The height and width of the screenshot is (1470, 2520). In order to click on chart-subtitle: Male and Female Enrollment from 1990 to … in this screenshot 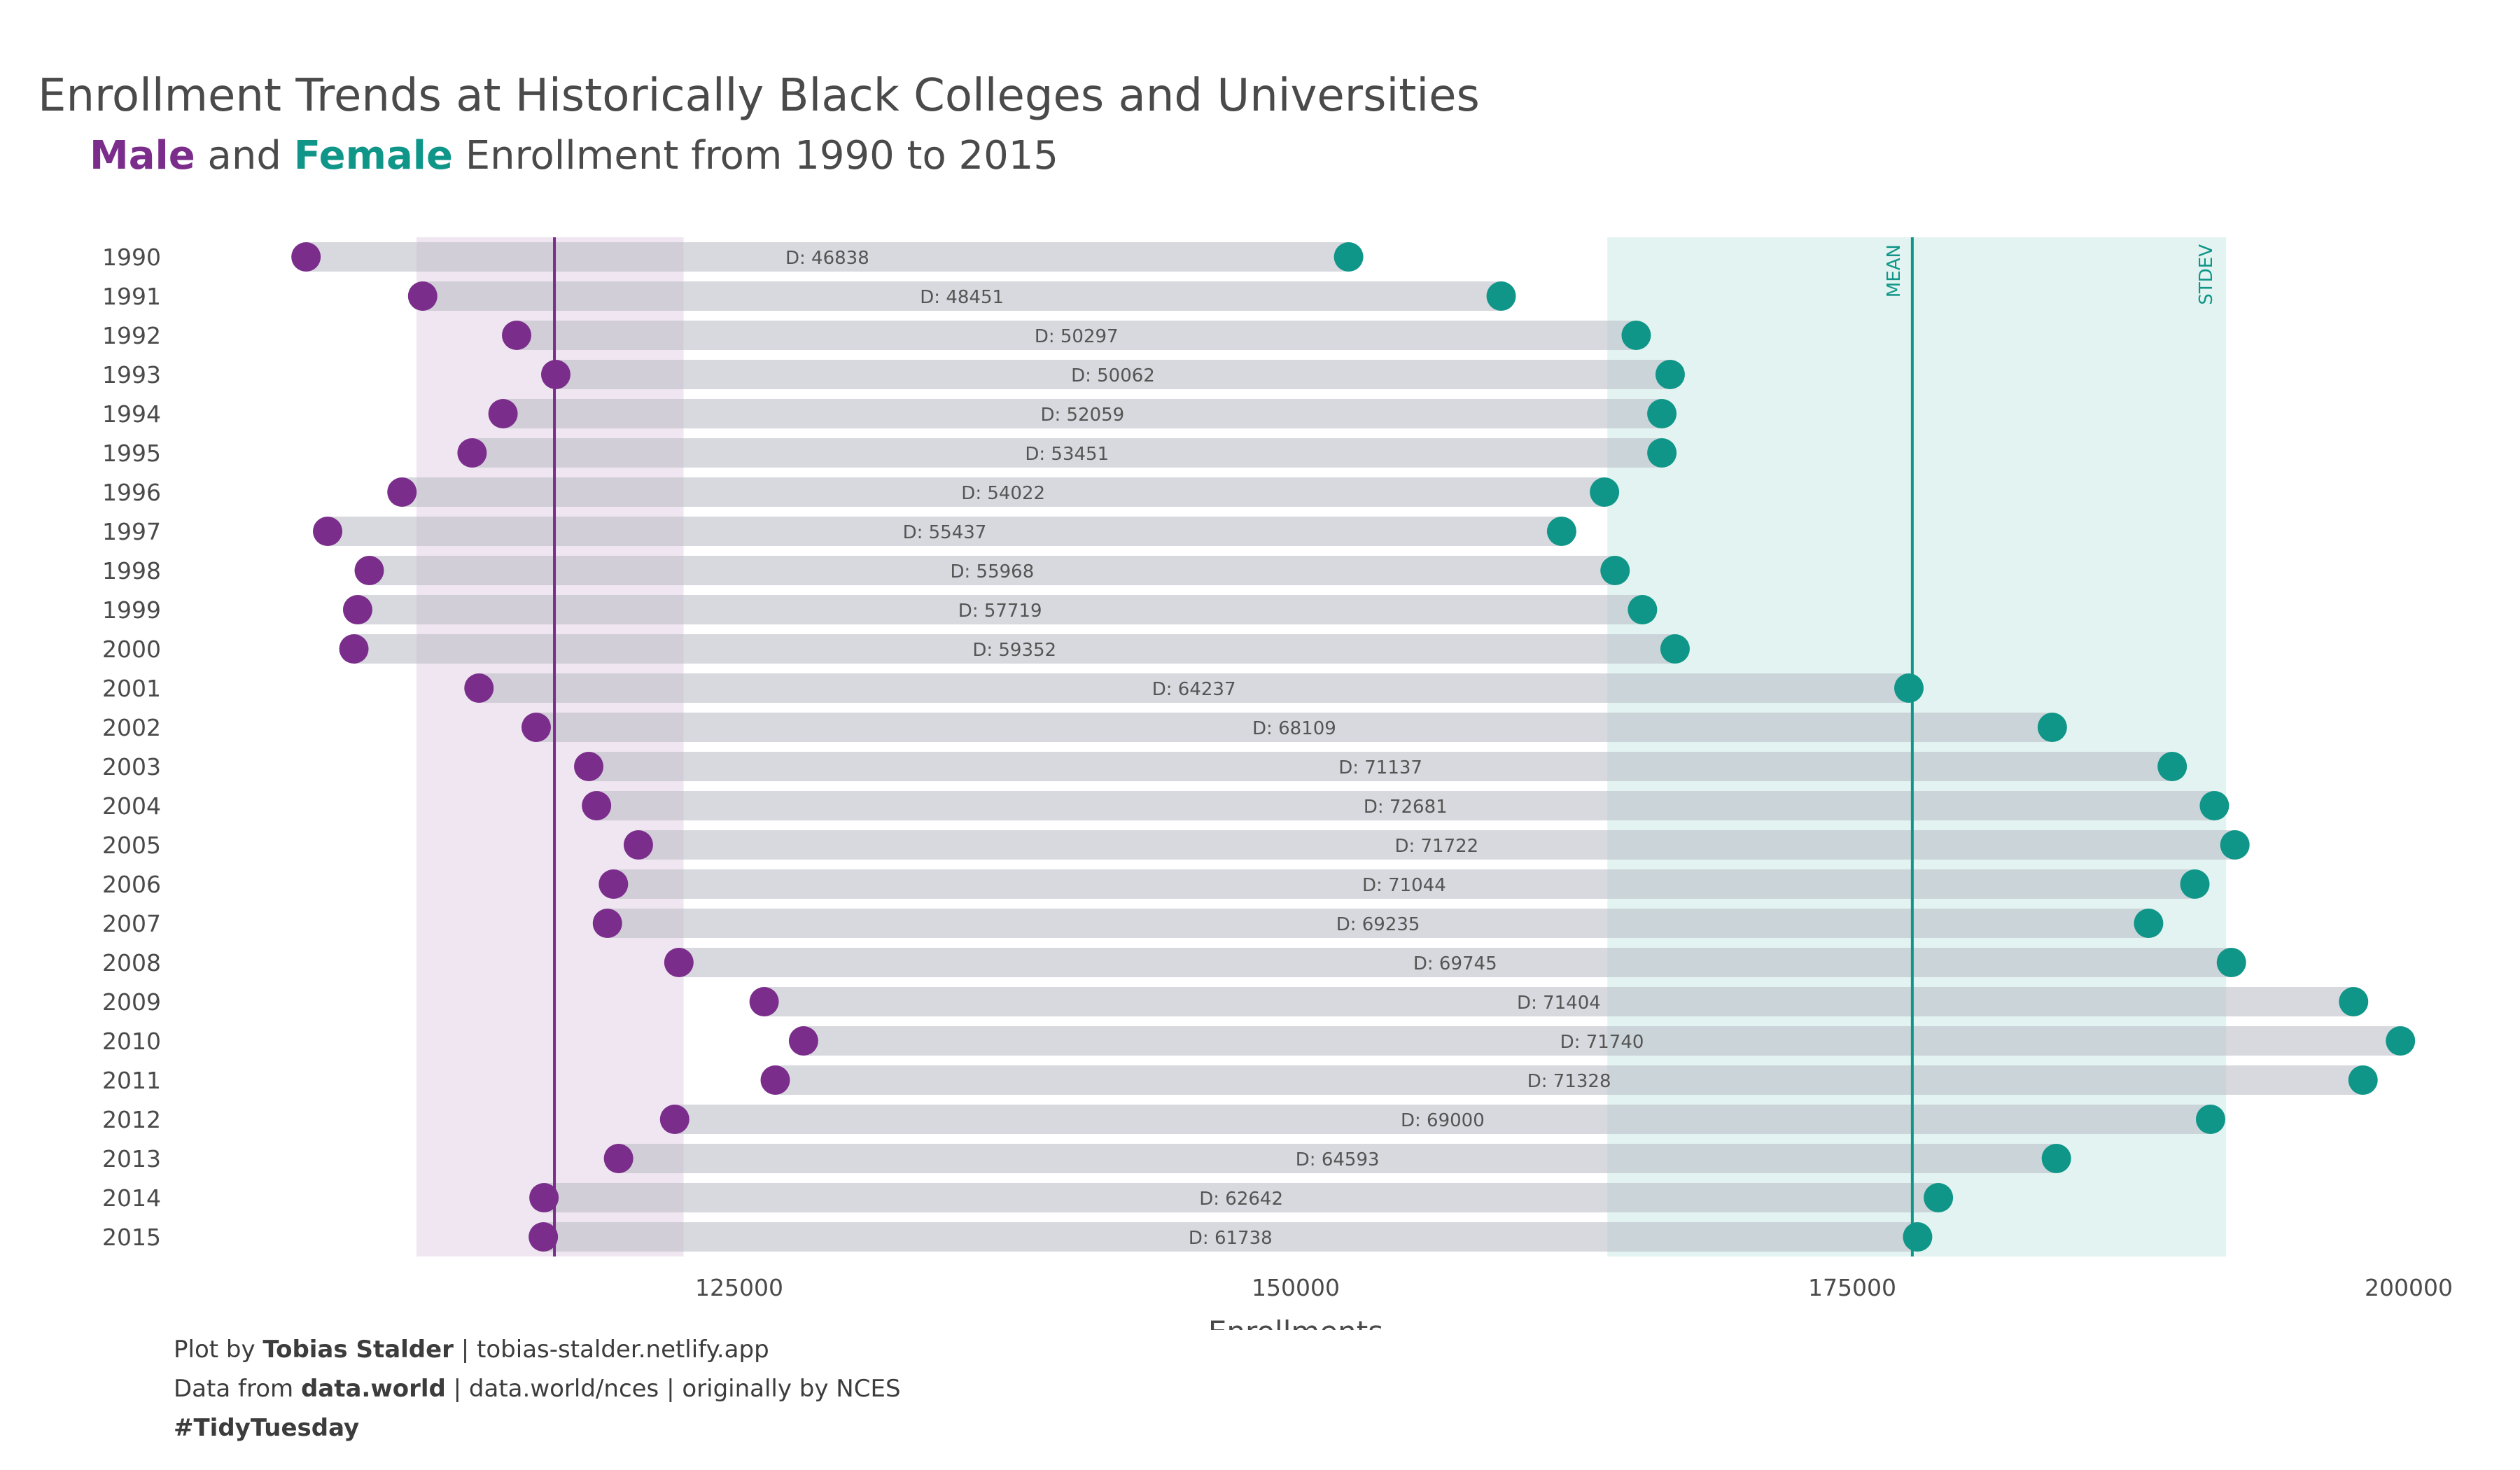, I will do `click(574, 155)`.